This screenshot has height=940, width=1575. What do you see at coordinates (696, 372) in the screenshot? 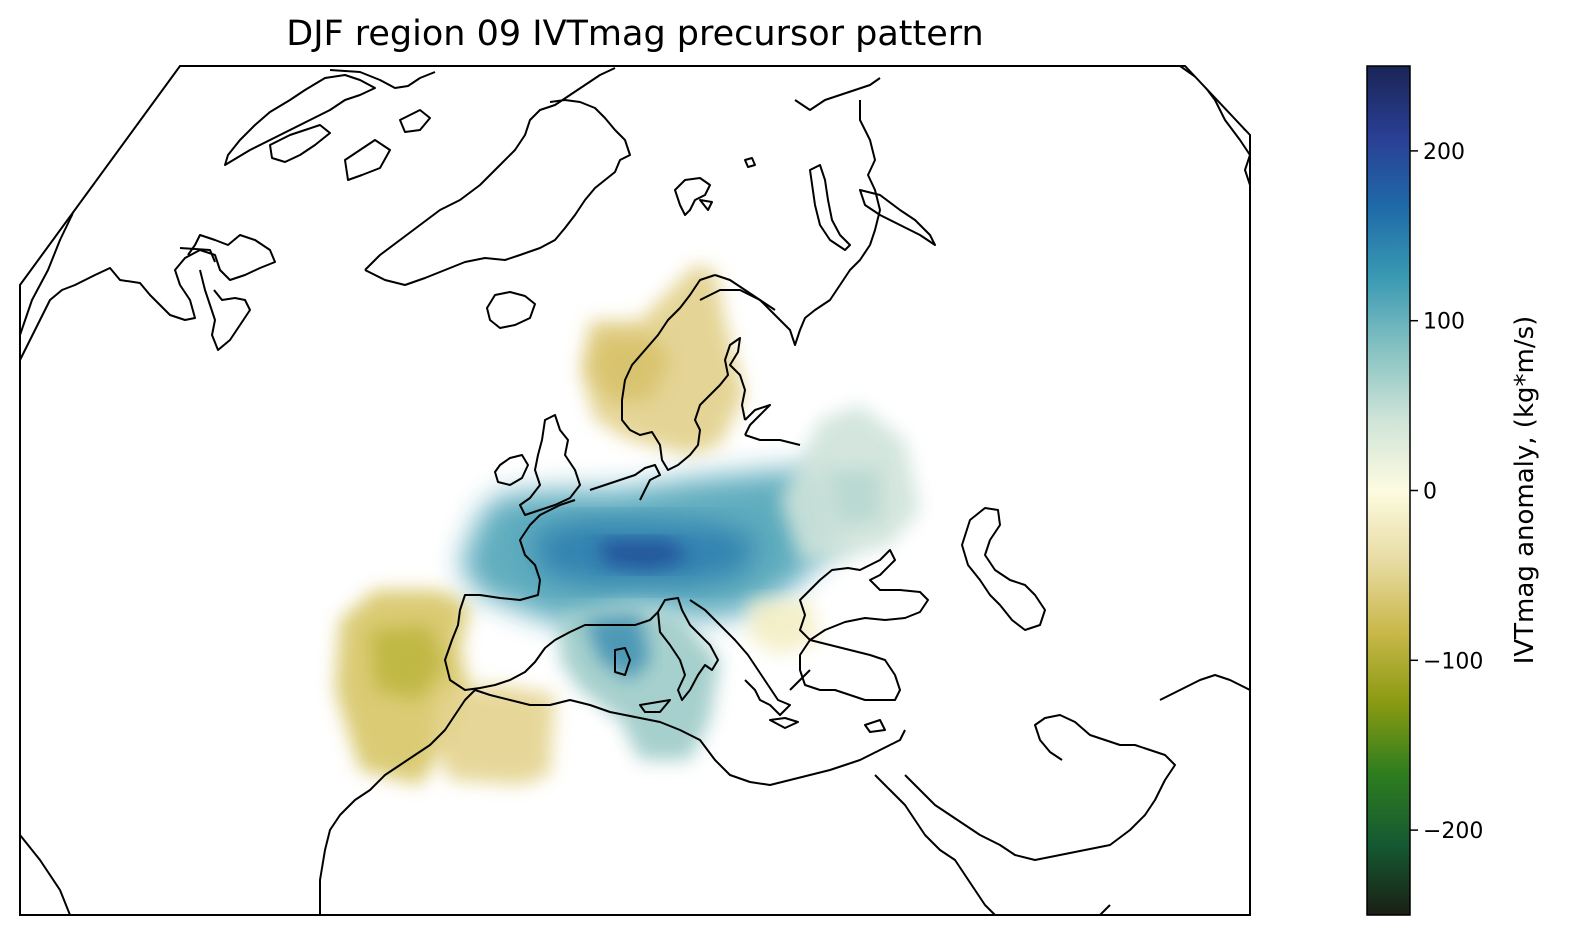
I see `coast-scandinavia` at bounding box center [696, 372].